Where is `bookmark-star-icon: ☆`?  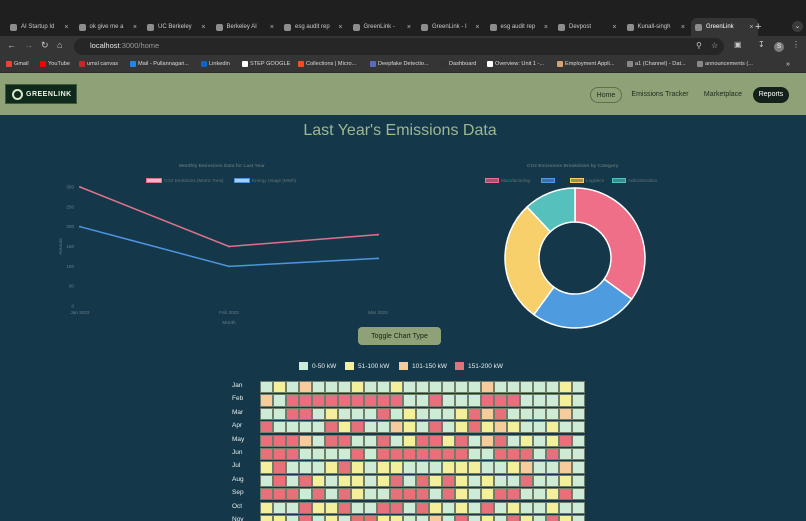 bookmark-star-icon: ☆ is located at coordinates (715, 45).